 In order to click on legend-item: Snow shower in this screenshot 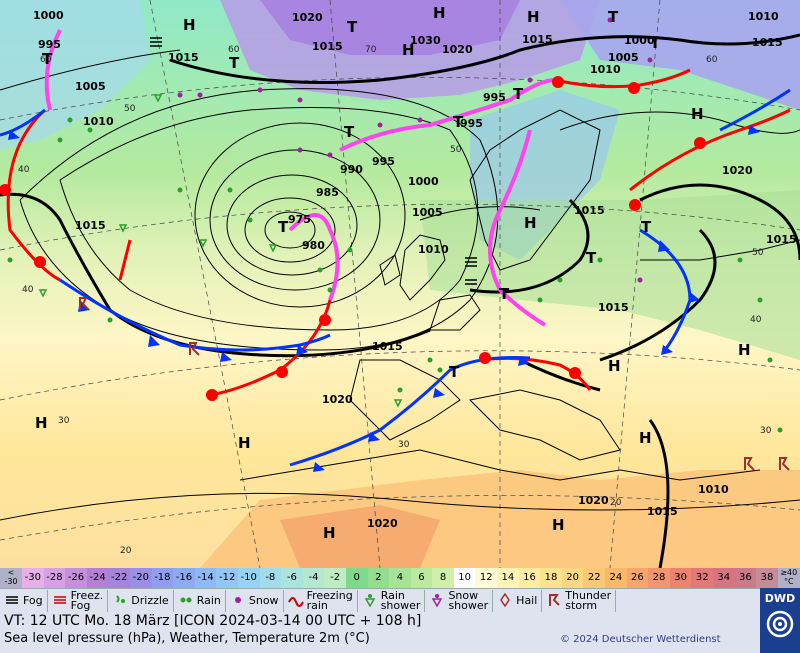, I will do `click(459, 601)`.